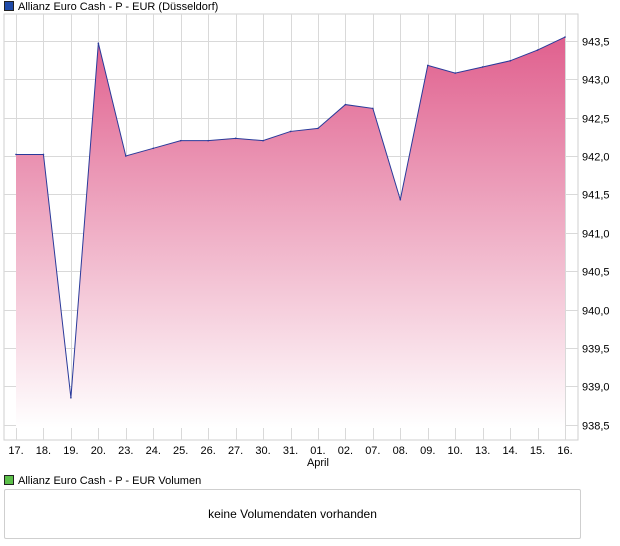 The image size is (620, 546). Describe the element at coordinates (153, 451) in the screenshot. I see `x-tick-label: 24.` at that location.